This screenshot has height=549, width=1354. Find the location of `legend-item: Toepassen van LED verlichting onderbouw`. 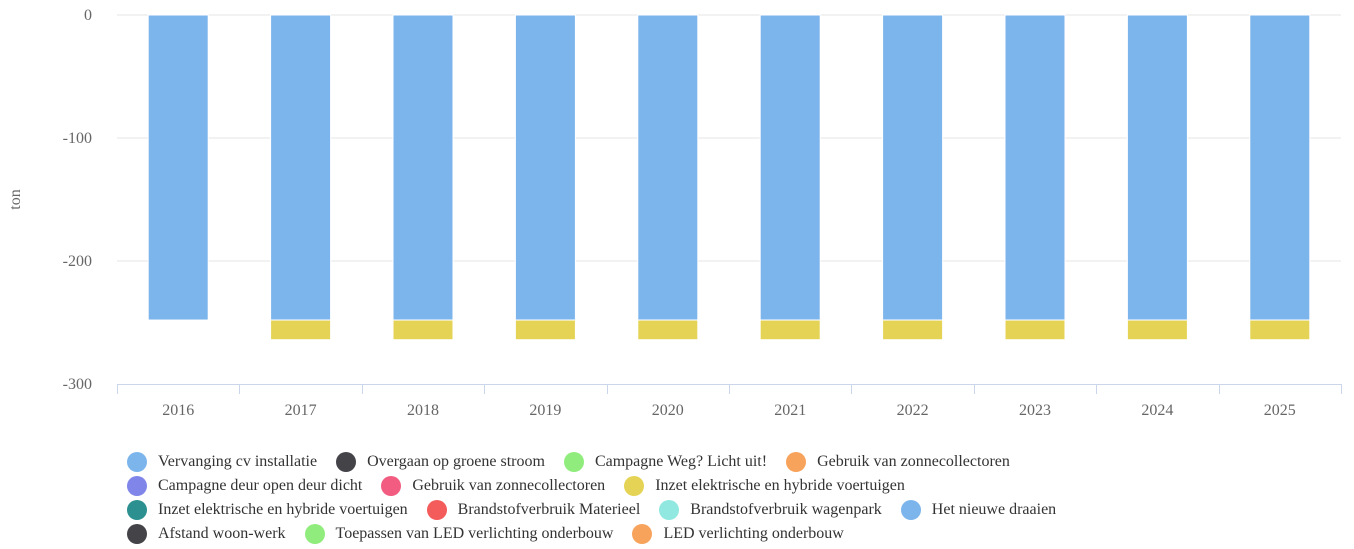

legend-item: Toepassen van LED verlichting onderbouw is located at coordinates (459, 534).